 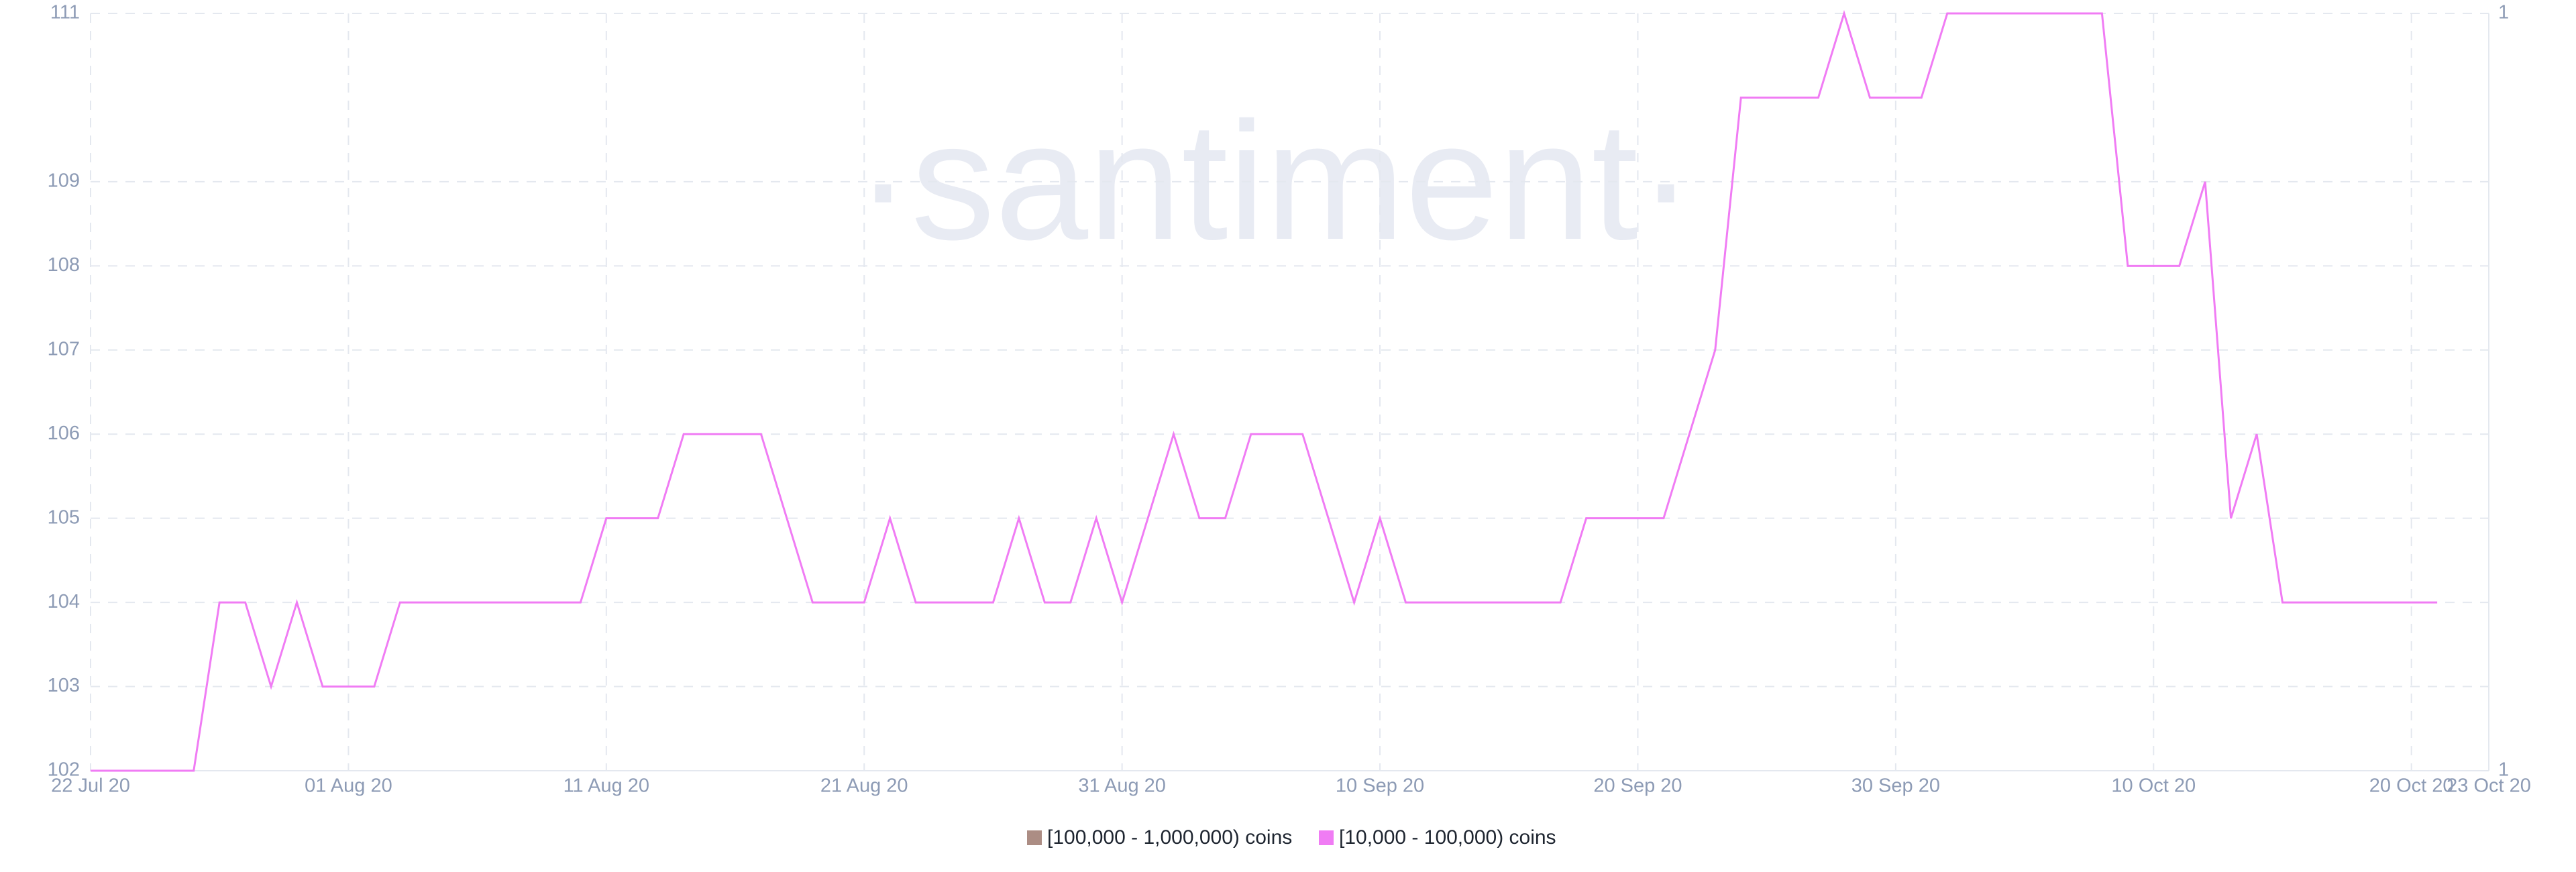 What do you see at coordinates (64, 433) in the screenshot?
I see `y-tick-label: 106` at bounding box center [64, 433].